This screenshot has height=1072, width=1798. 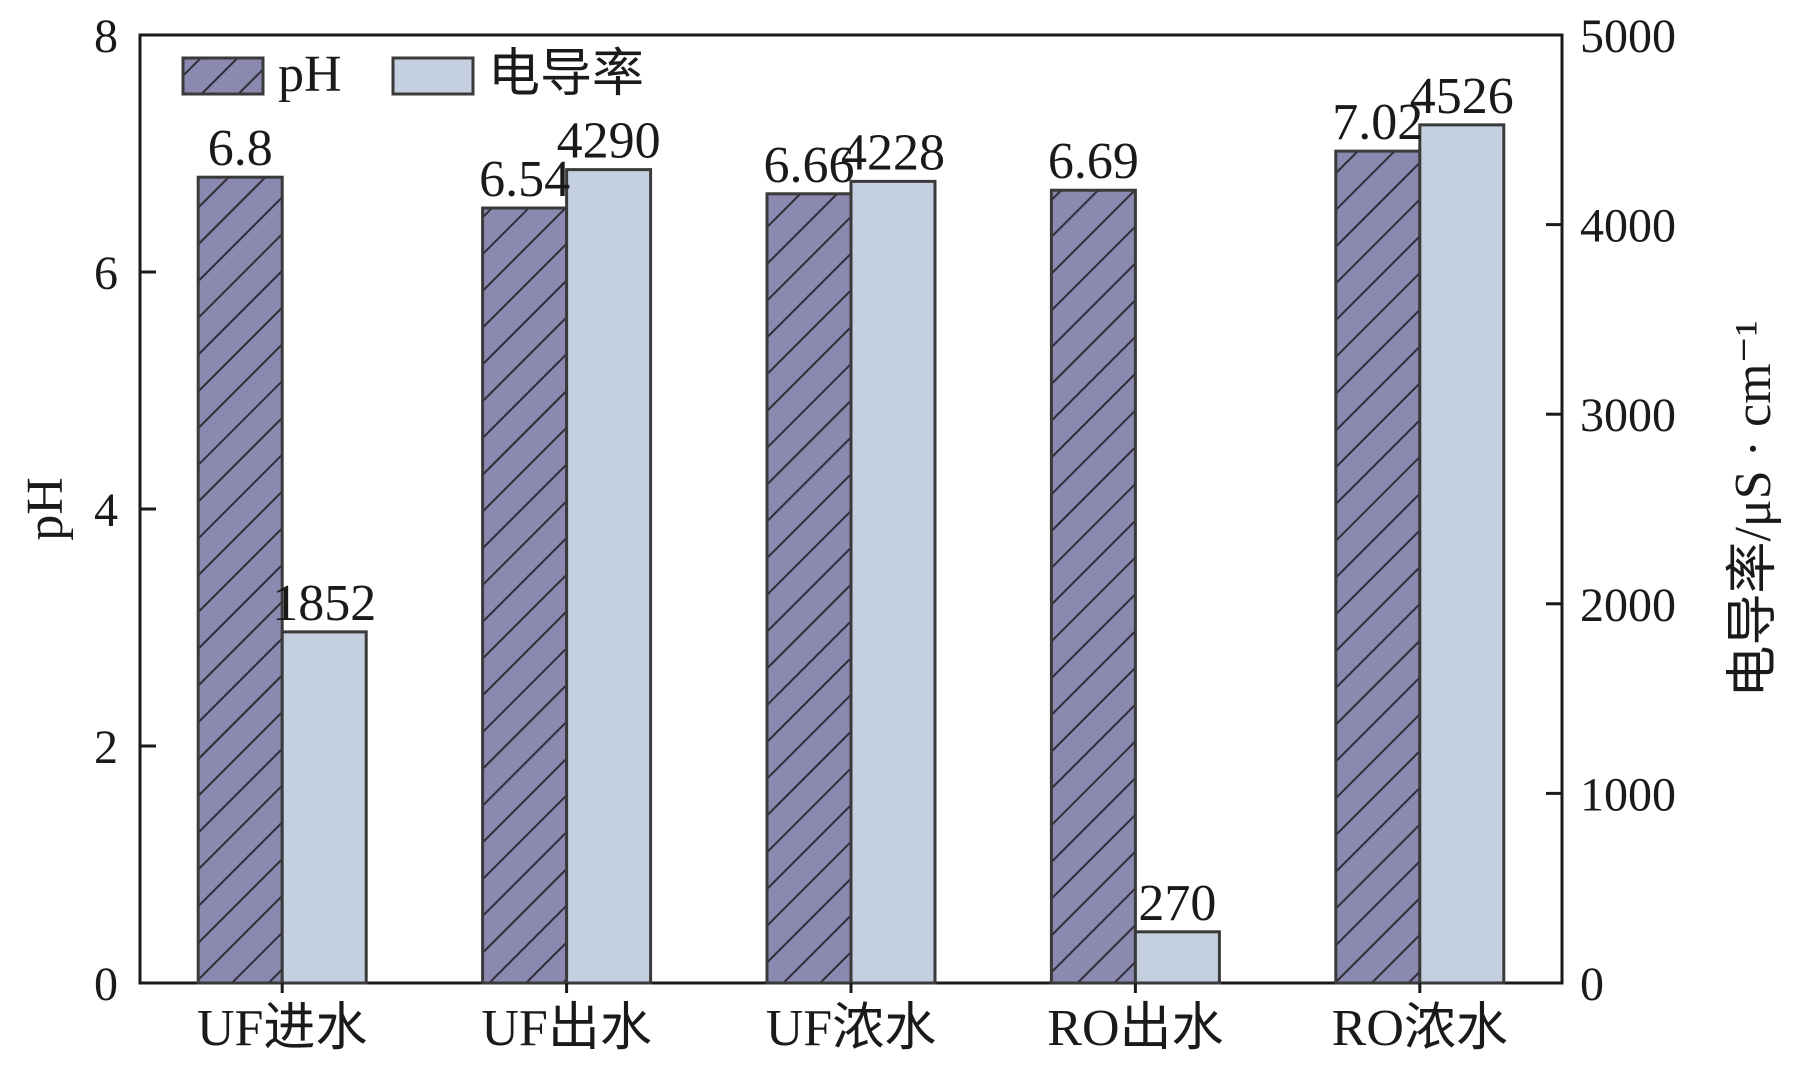 I want to click on data-label-ph: 6.66, so click(x=809, y=165).